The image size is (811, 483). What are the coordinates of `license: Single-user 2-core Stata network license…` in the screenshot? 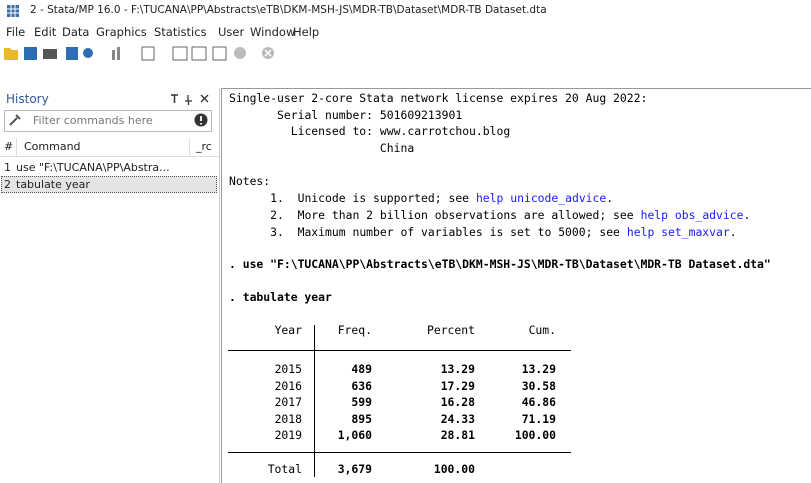 It's located at (438, 98).